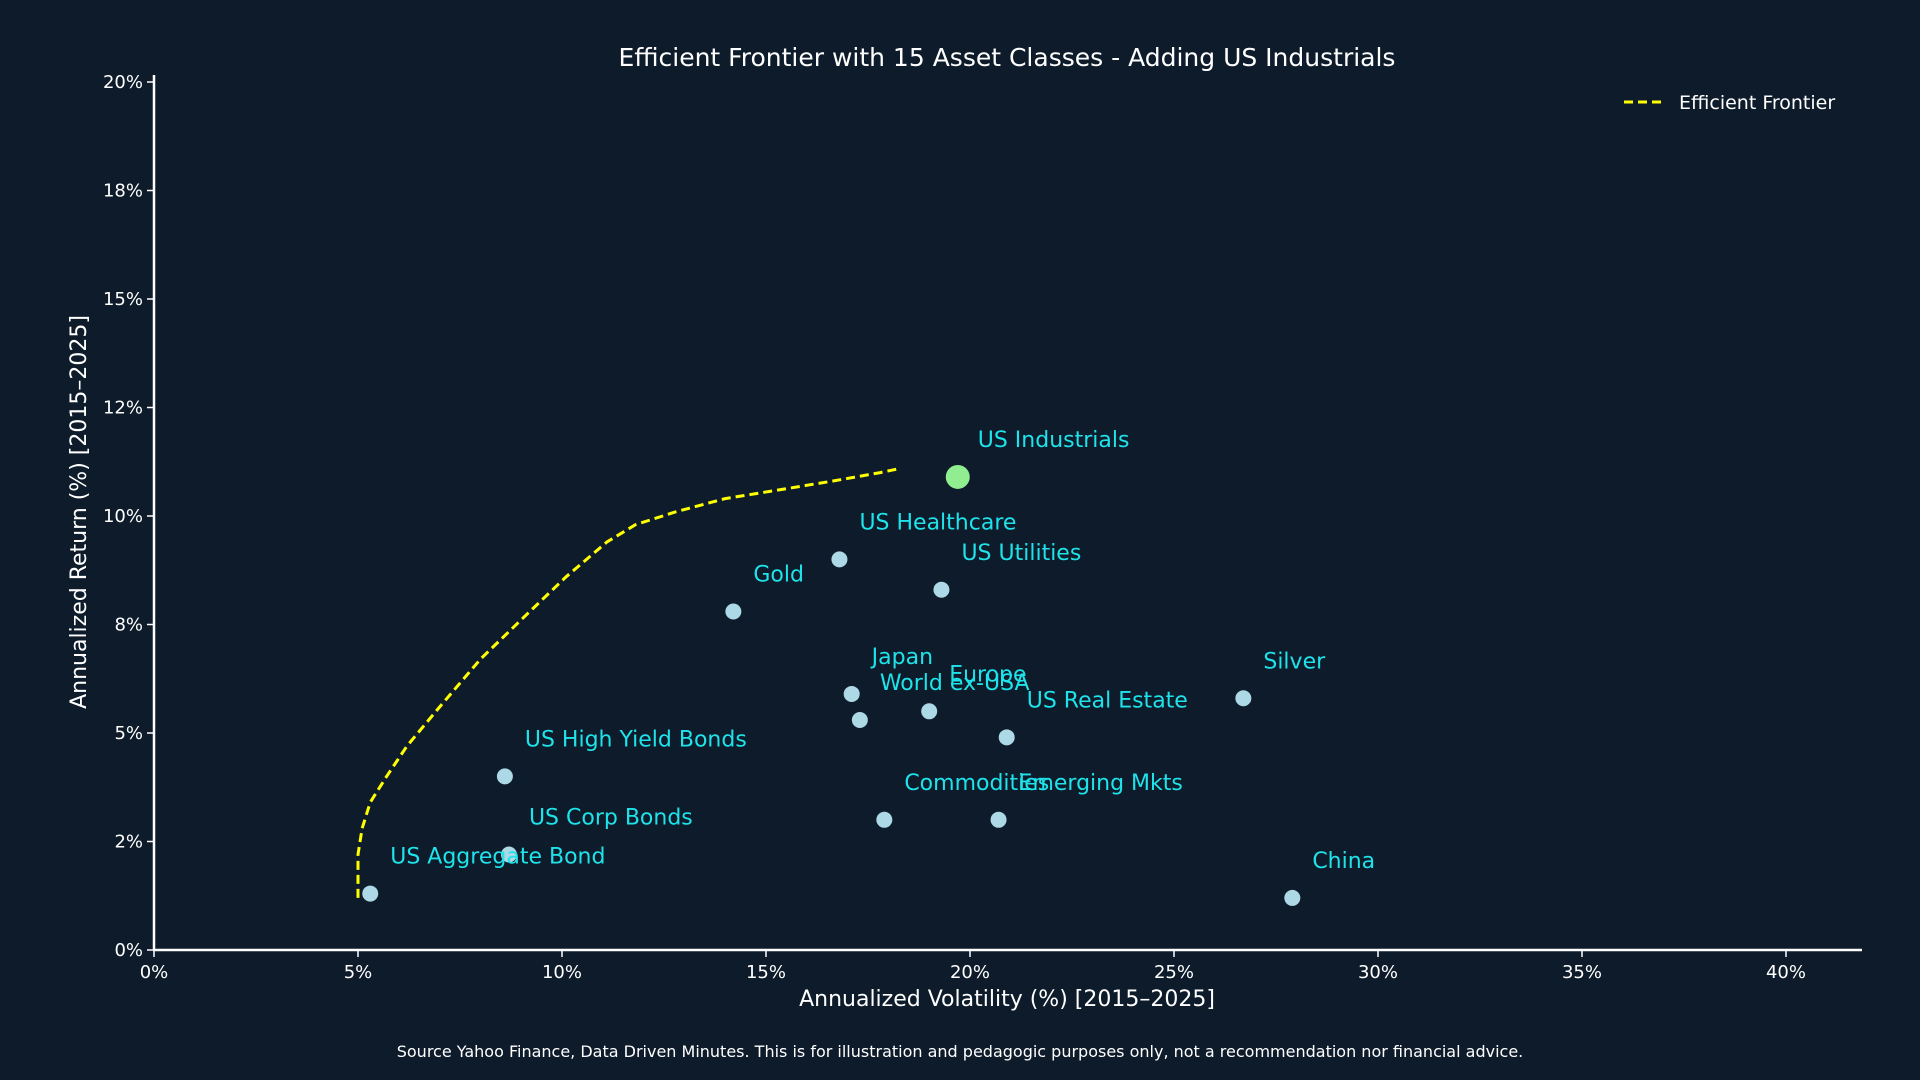 The image size is (1920, 1080). Describe the element at coordinates (1786, 972) in the screenshot. I see `x-tick-label: 40%` at that location.